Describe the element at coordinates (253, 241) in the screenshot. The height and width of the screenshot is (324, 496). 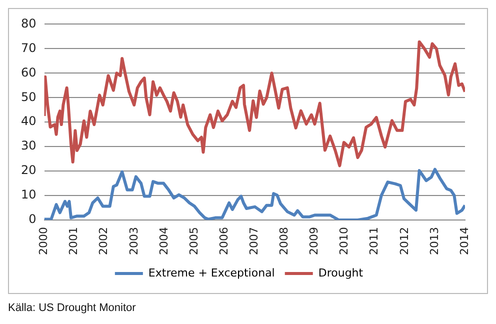
I see `x-tick-label: 2007` at that location.